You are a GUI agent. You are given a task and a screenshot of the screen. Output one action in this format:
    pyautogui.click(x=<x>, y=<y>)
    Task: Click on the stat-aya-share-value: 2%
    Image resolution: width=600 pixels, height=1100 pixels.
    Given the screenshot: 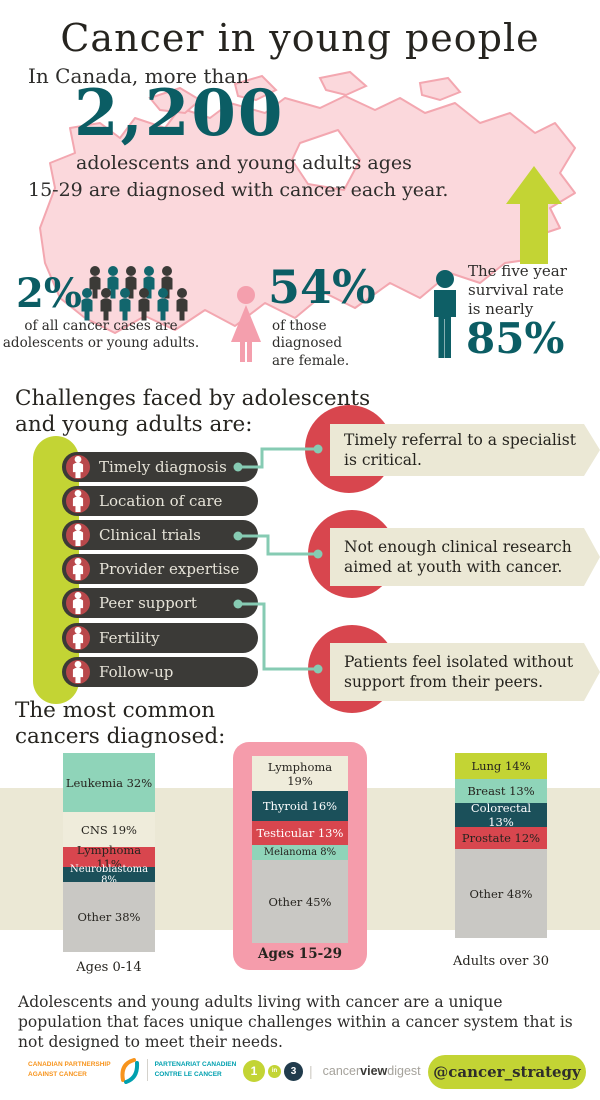 What is the action you would take?
    pyautogui.click(x=49, y=293)
    